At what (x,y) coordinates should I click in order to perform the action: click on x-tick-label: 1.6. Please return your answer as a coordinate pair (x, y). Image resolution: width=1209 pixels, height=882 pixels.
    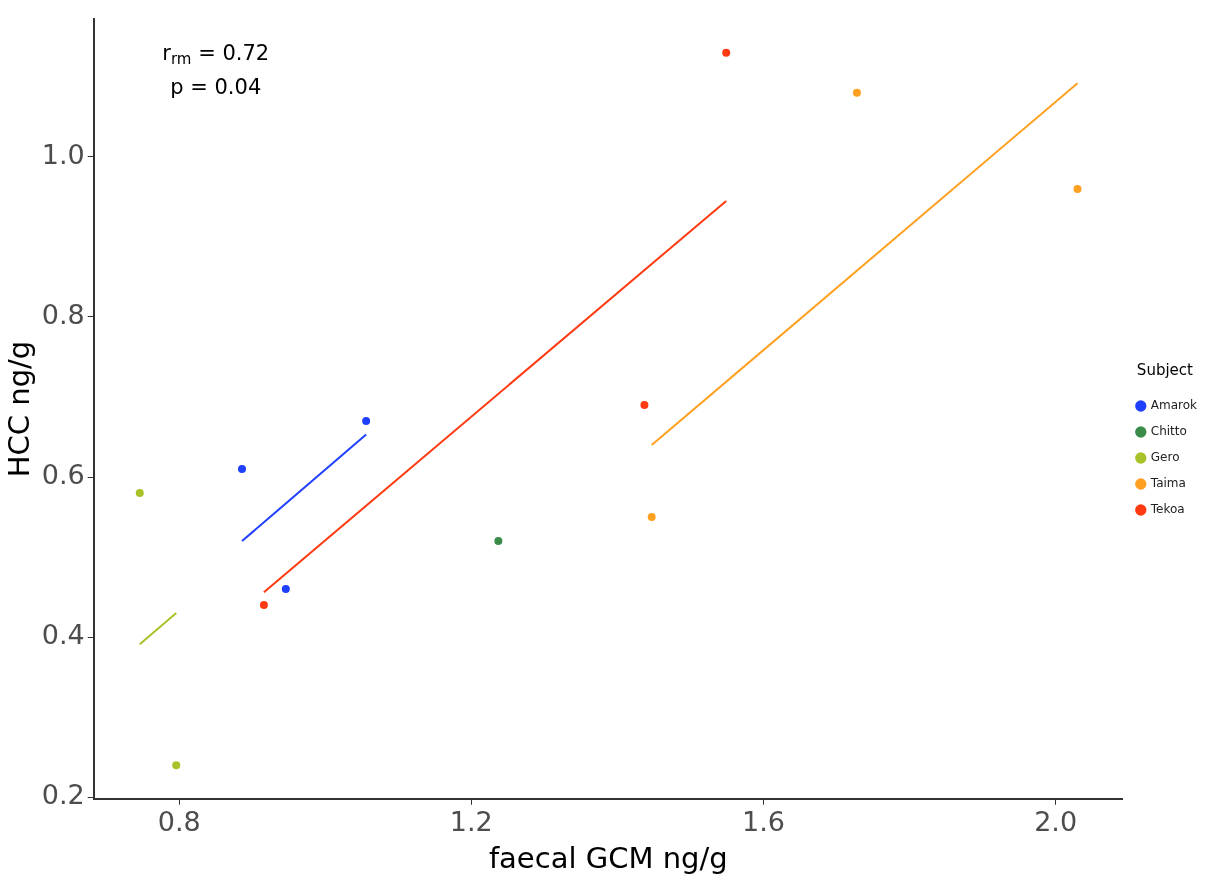
    Looking at the image, I should click on (763, 822).